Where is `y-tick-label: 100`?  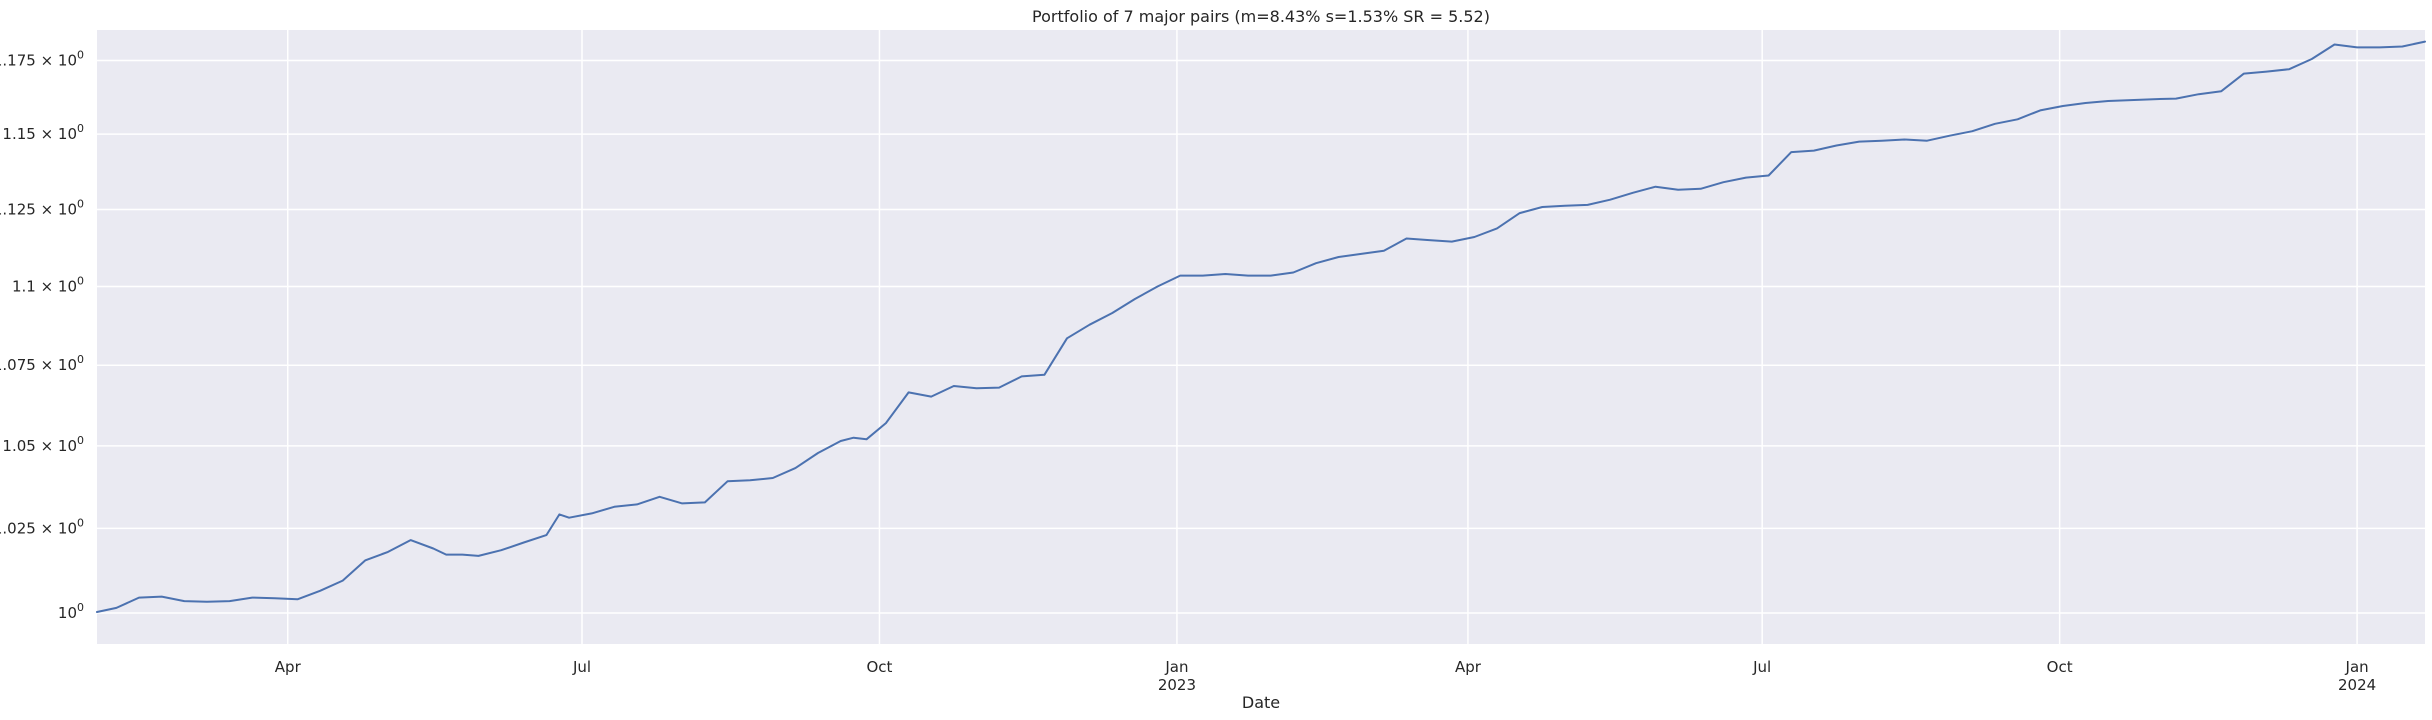 y-tick-label: 100 is located at coordinates (71, 611).